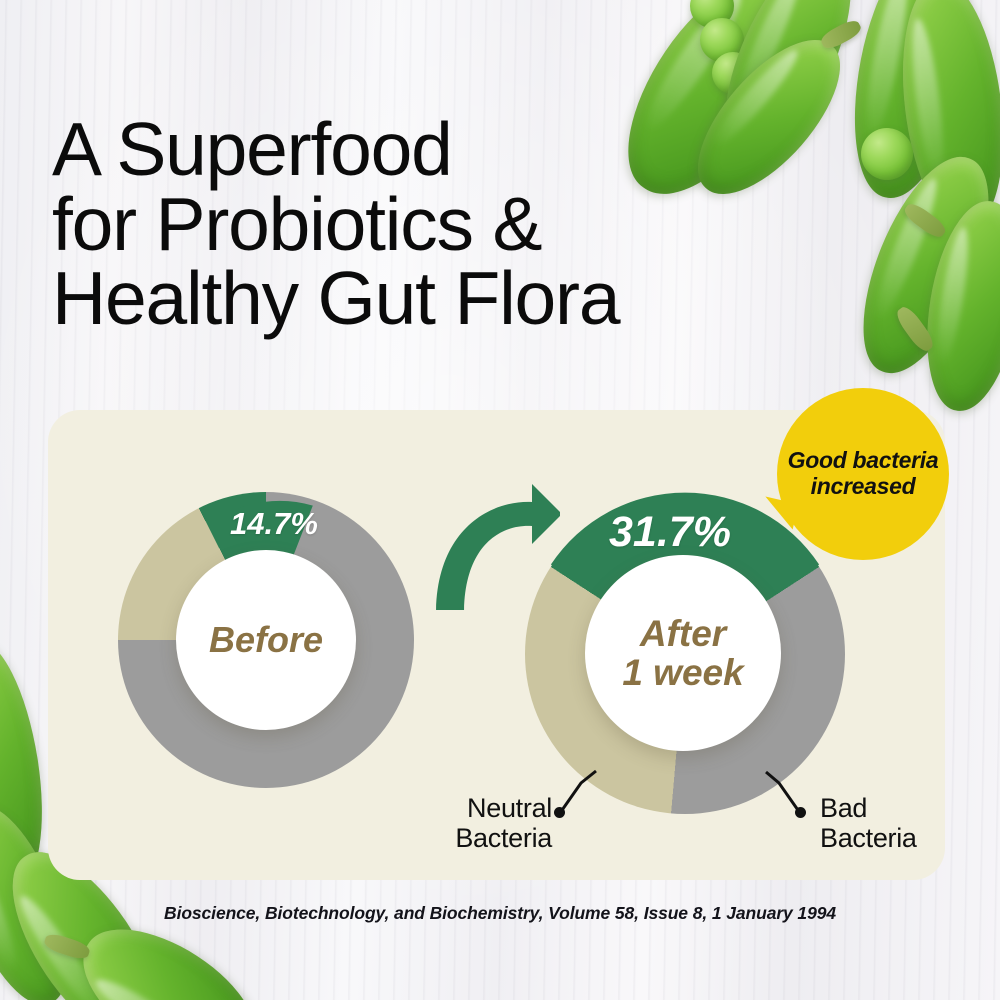 Image resolution: width=1000 pixels, height=1000 pixels. What do you see at coordinates (274, 523) in the screenshot?
I see `donut-value-before: 14.7%` at bounding box center [274, 523].